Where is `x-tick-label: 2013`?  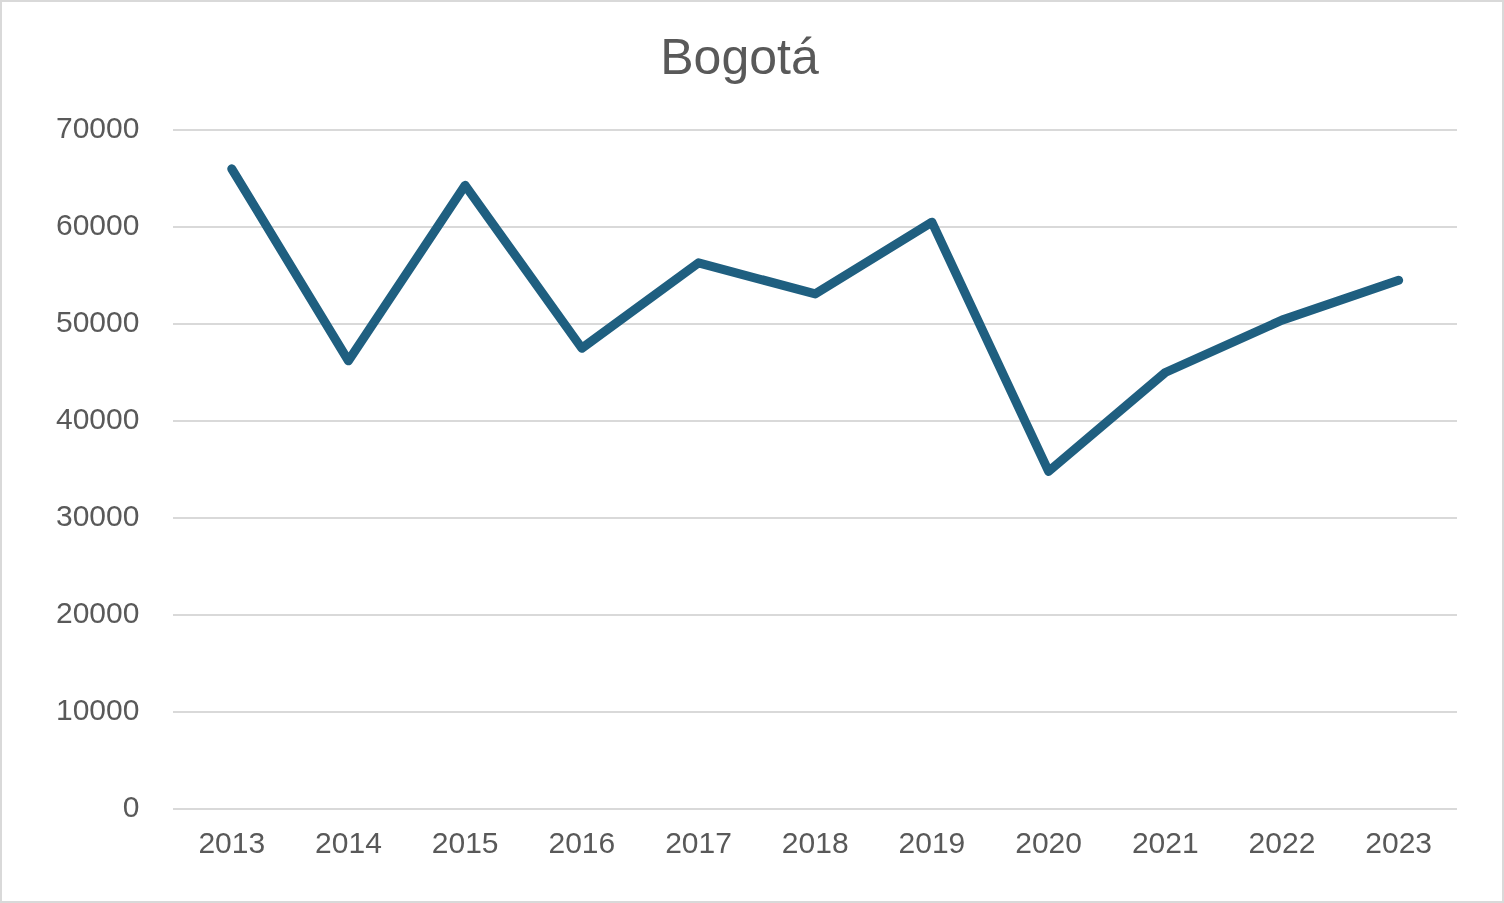
x-tick-label: 2013 is located at coordinates (232, 843).